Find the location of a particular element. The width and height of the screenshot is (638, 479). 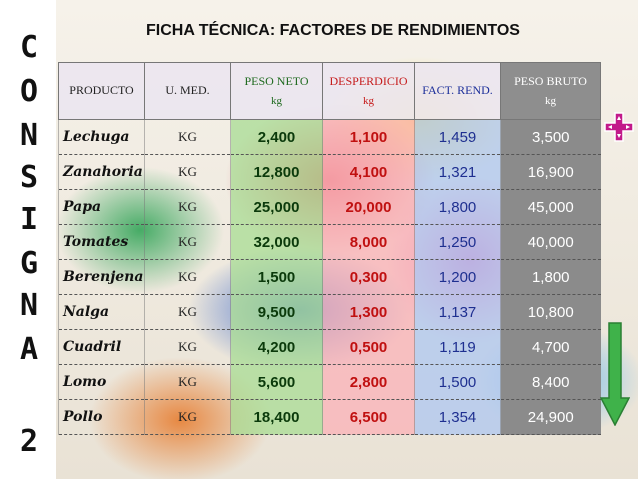

cell-desperdicio: 4,100 is located at coordinates (368, 172).